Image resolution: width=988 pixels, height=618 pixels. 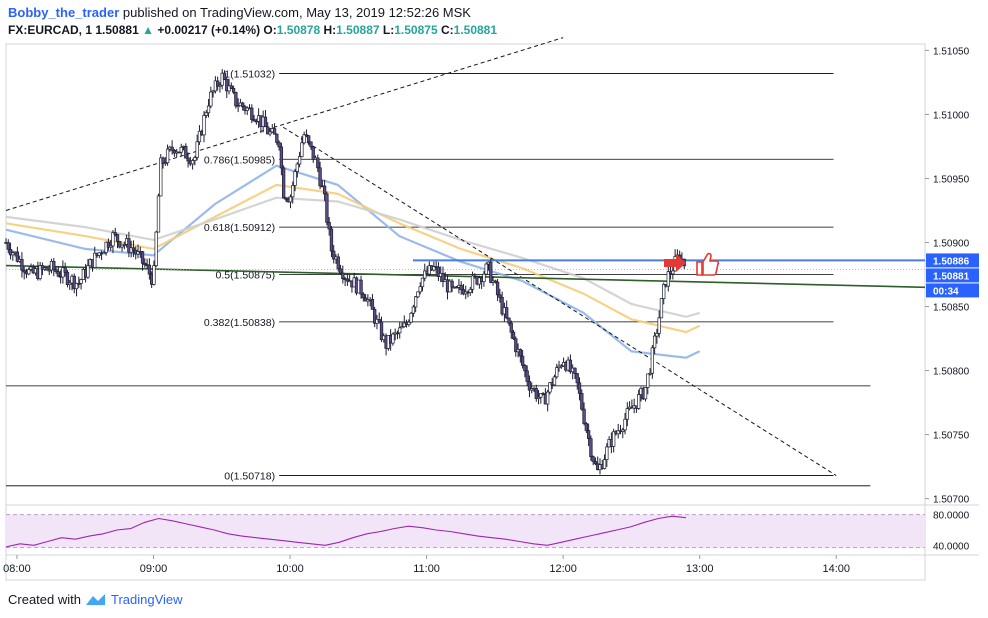 I want to click on author-link: Bobby_the_trader, so click(x=64, y=12).